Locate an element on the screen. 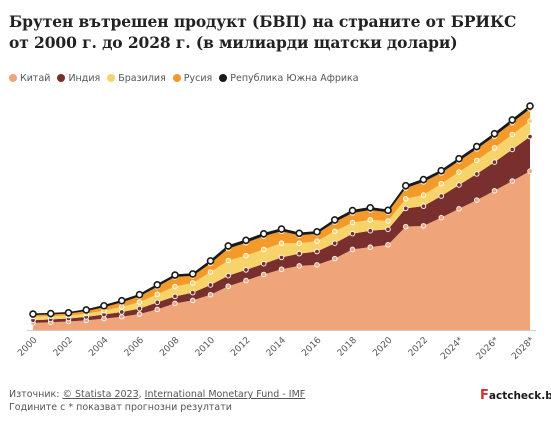 The width and height of the screenshot is (551, 423). data-point-Бразилия-2014 is located at coordinates (281, 243).